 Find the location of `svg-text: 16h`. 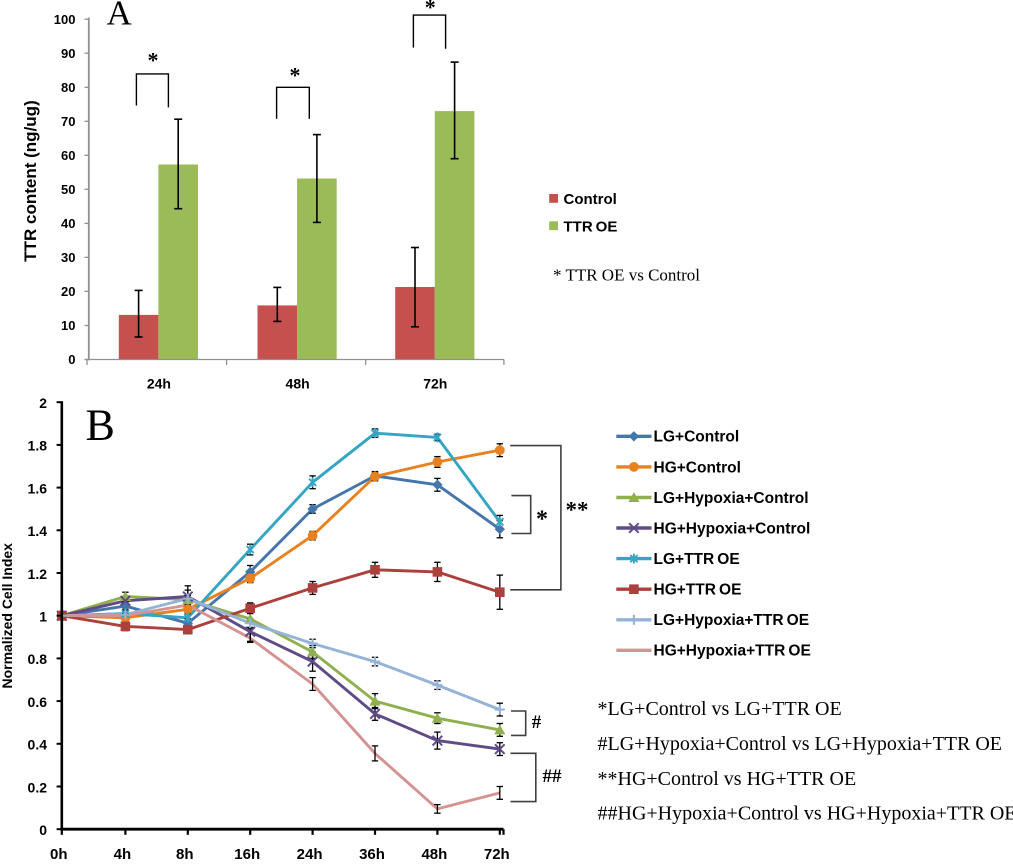

svg-text: 16h is located at coordinates (247, 853).